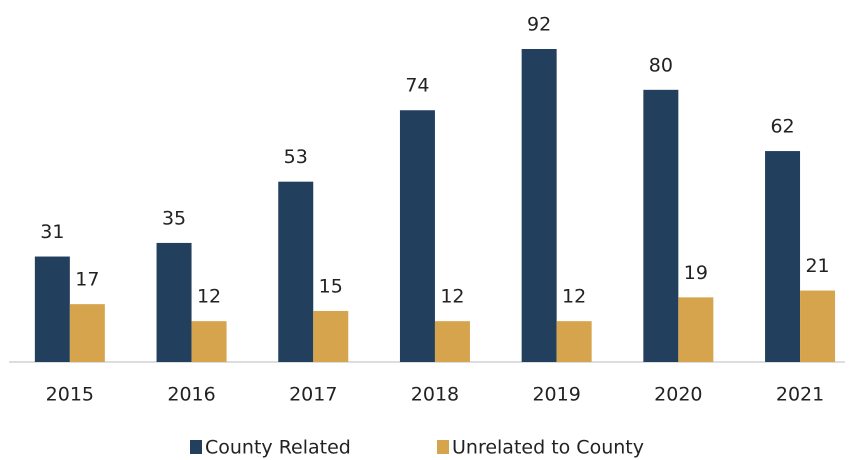 Image resolution: width=849 pixels, height=460 pixels. I want to click on data-label: 15, so click(331, 286).